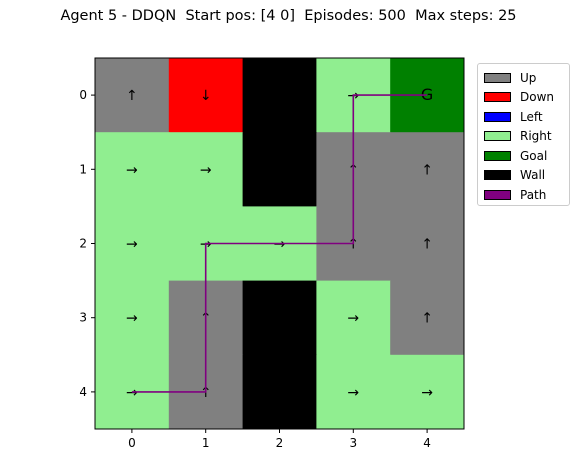 The width and height of the screenshot is (577, 461). Describe the element at coordinates (353, 443) in the screenshot. I see `x-tick-label-3: 3` at that location.